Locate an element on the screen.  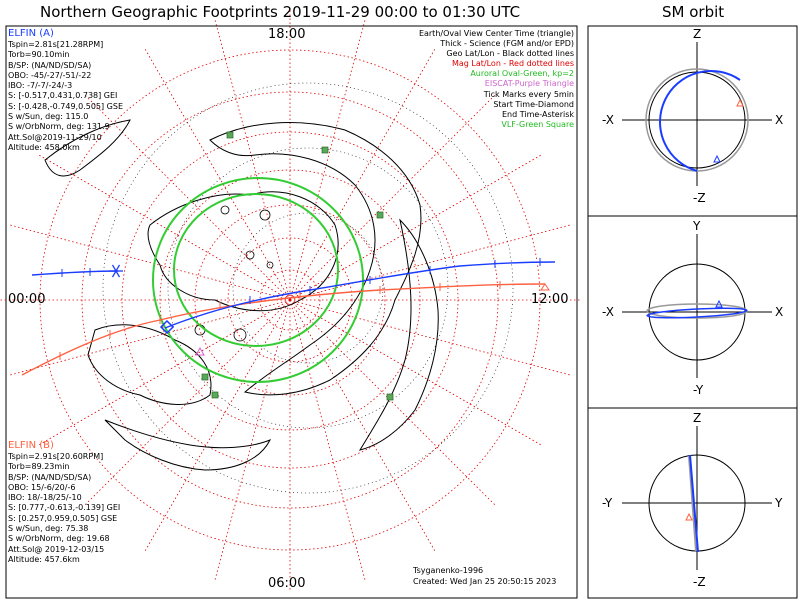
sm-axis-label-right: Y is located at coordinates (778, 503).